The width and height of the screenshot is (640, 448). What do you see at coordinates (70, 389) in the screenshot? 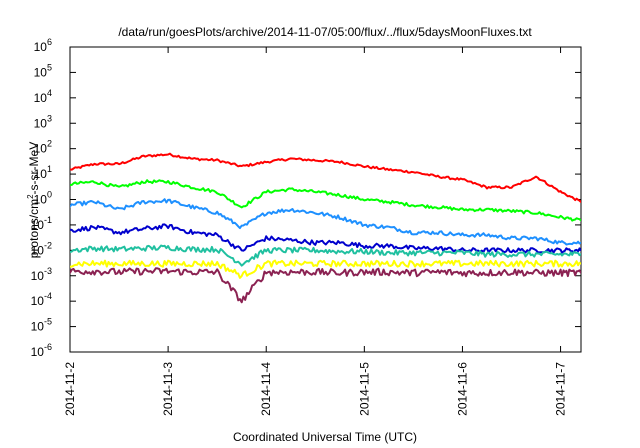
I see `x-tick-label: 2014-11-2` at bounding box center [70, 389].